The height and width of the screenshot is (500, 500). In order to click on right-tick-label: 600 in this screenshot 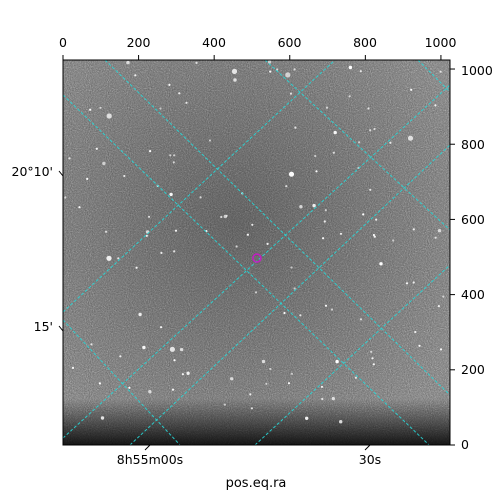, I will do `click(473, 219)`.